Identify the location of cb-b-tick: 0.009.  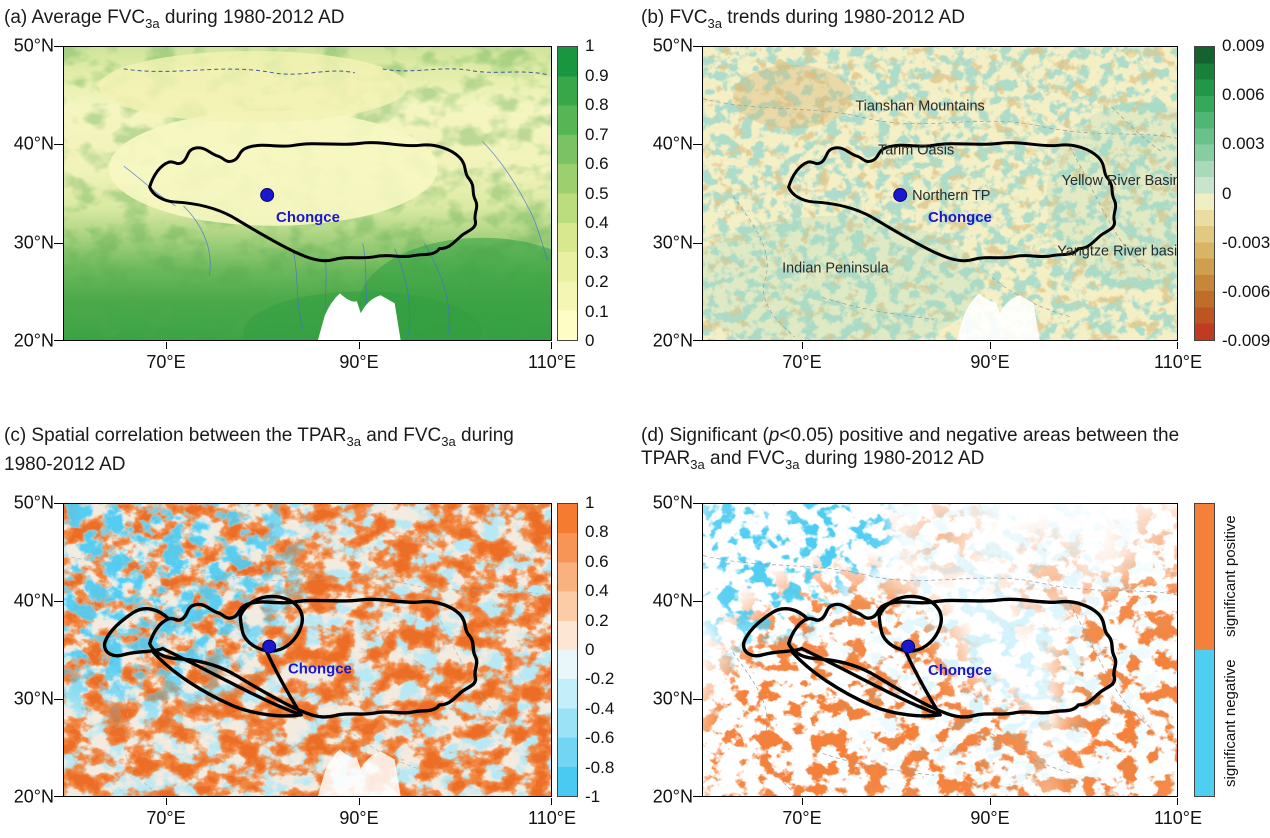
(1243, 45).